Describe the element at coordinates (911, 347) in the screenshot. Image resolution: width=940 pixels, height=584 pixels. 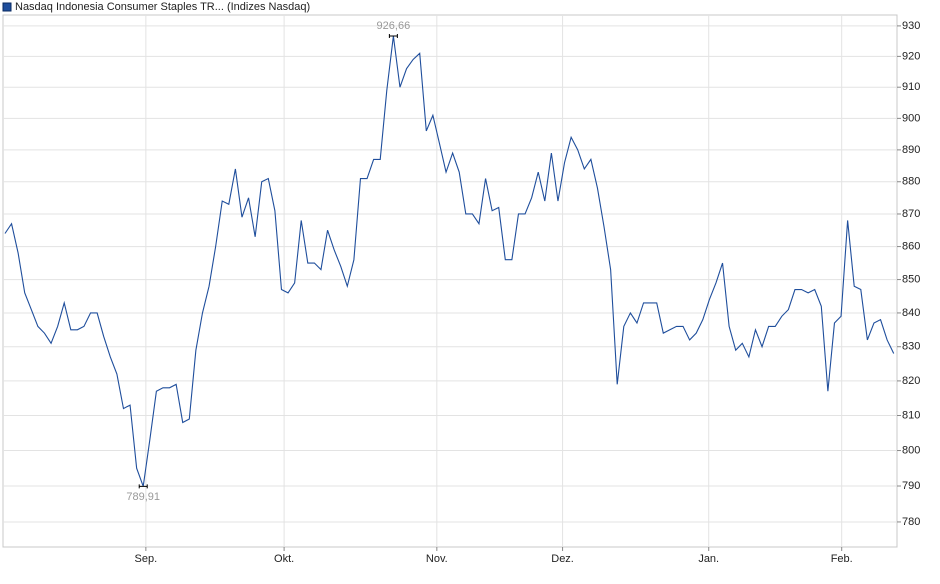
I see `y-tick-label: 830` at that location.